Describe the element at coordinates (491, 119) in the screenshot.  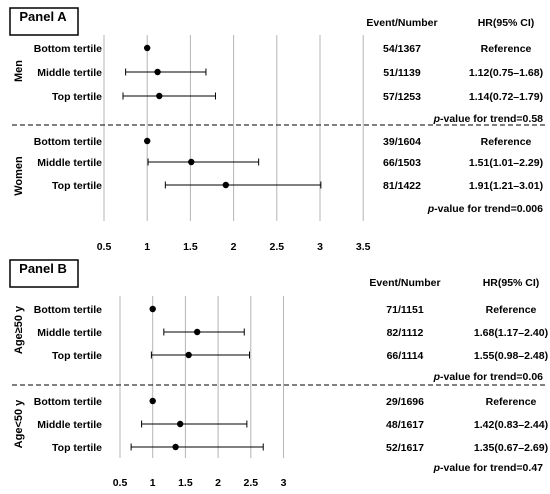
I see `trend-p-text: -value for trend=0.58` at that location.